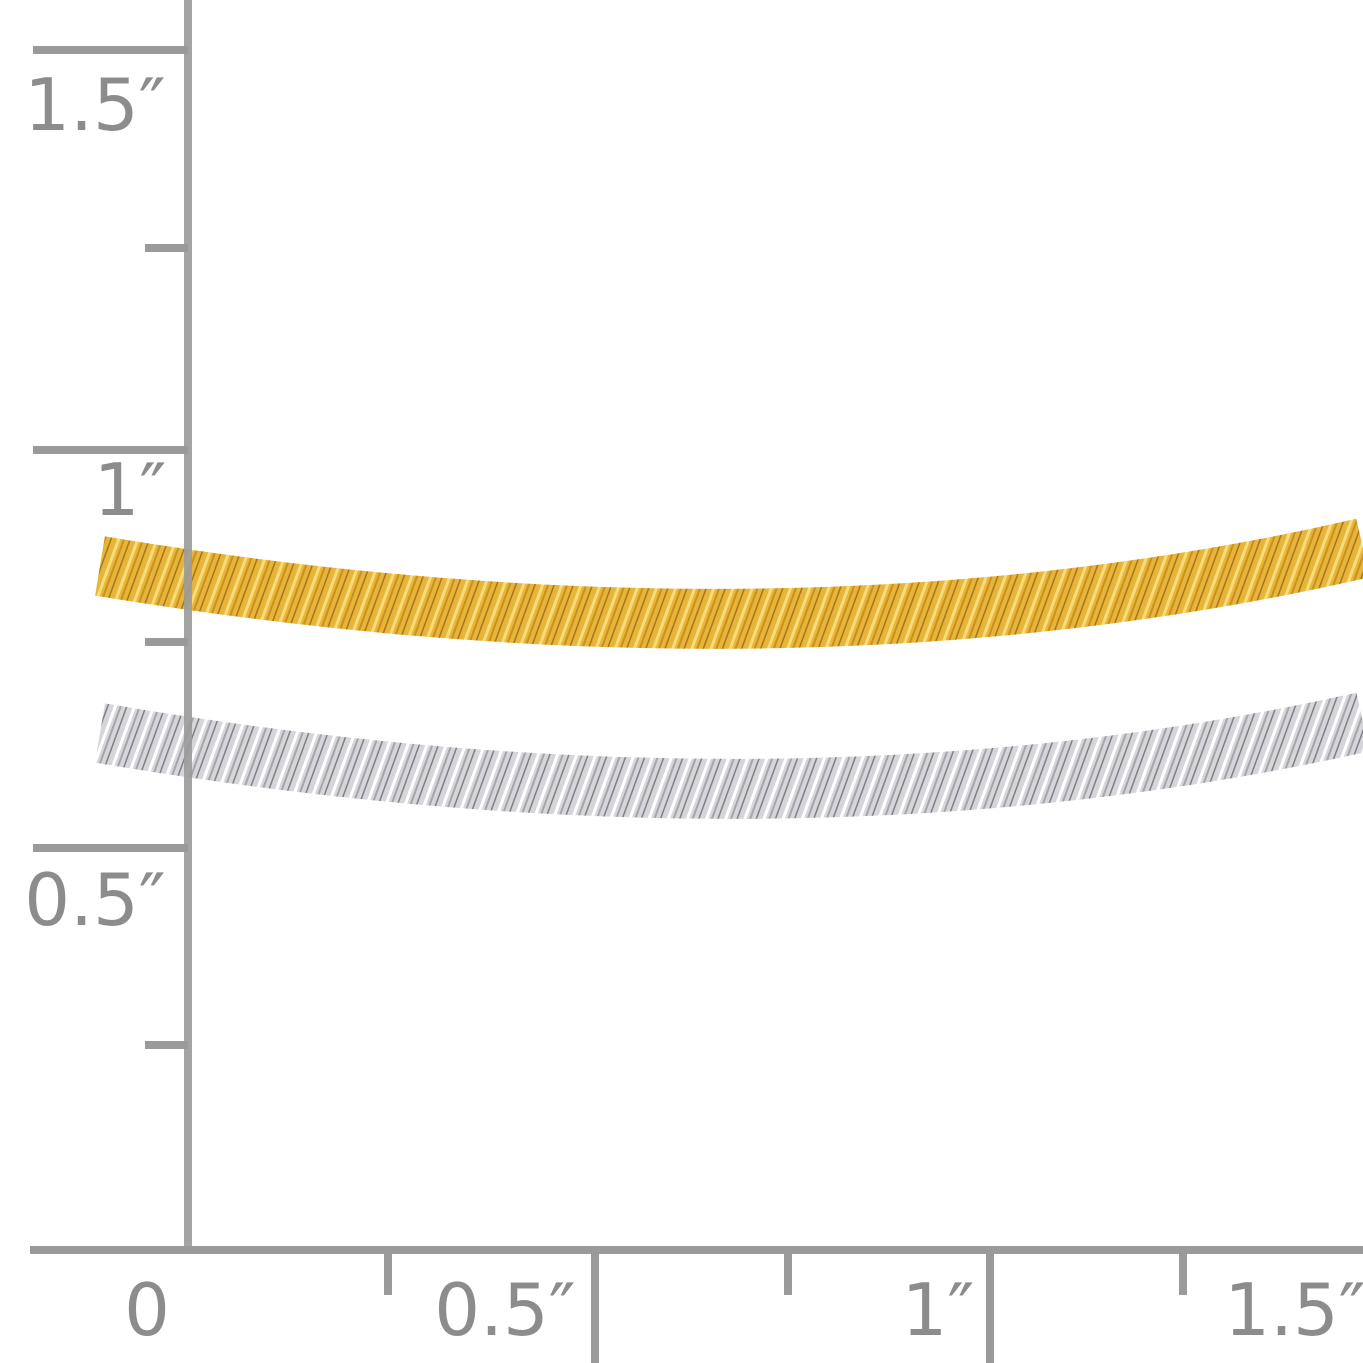  I want to click on x-label: 1.5″, so click(1293, 1310).